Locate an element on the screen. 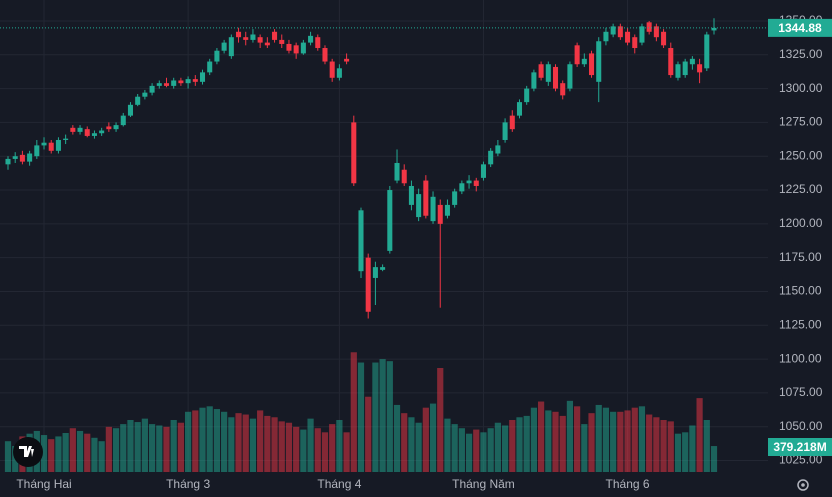 Image resolution: width=832 pixels, height=497 pixels. last-price-box is located at coordinates (800, 27).